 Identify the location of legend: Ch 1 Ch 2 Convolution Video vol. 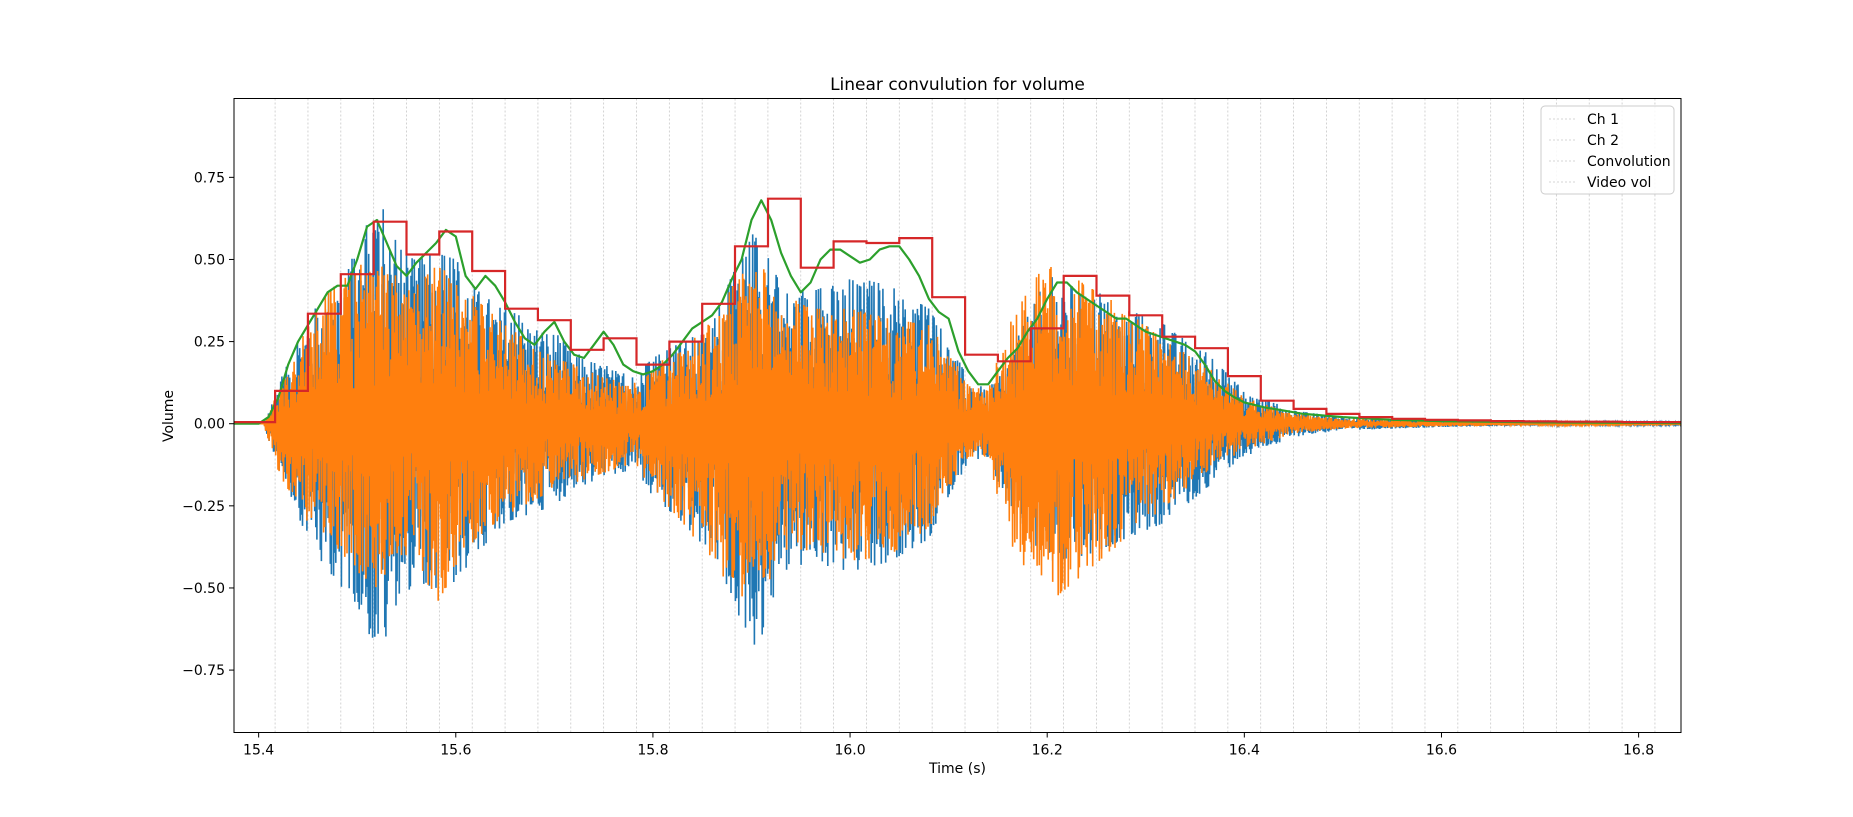
(1607, 150).